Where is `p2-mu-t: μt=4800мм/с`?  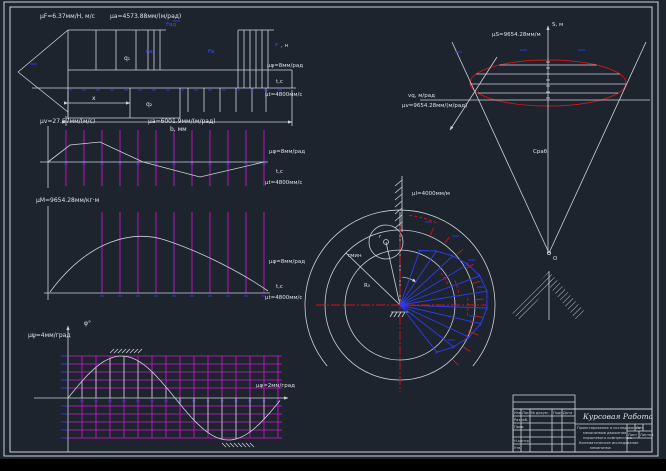 p2-mu-t: μt=4800мм/с is located at coordinates (283, 183).